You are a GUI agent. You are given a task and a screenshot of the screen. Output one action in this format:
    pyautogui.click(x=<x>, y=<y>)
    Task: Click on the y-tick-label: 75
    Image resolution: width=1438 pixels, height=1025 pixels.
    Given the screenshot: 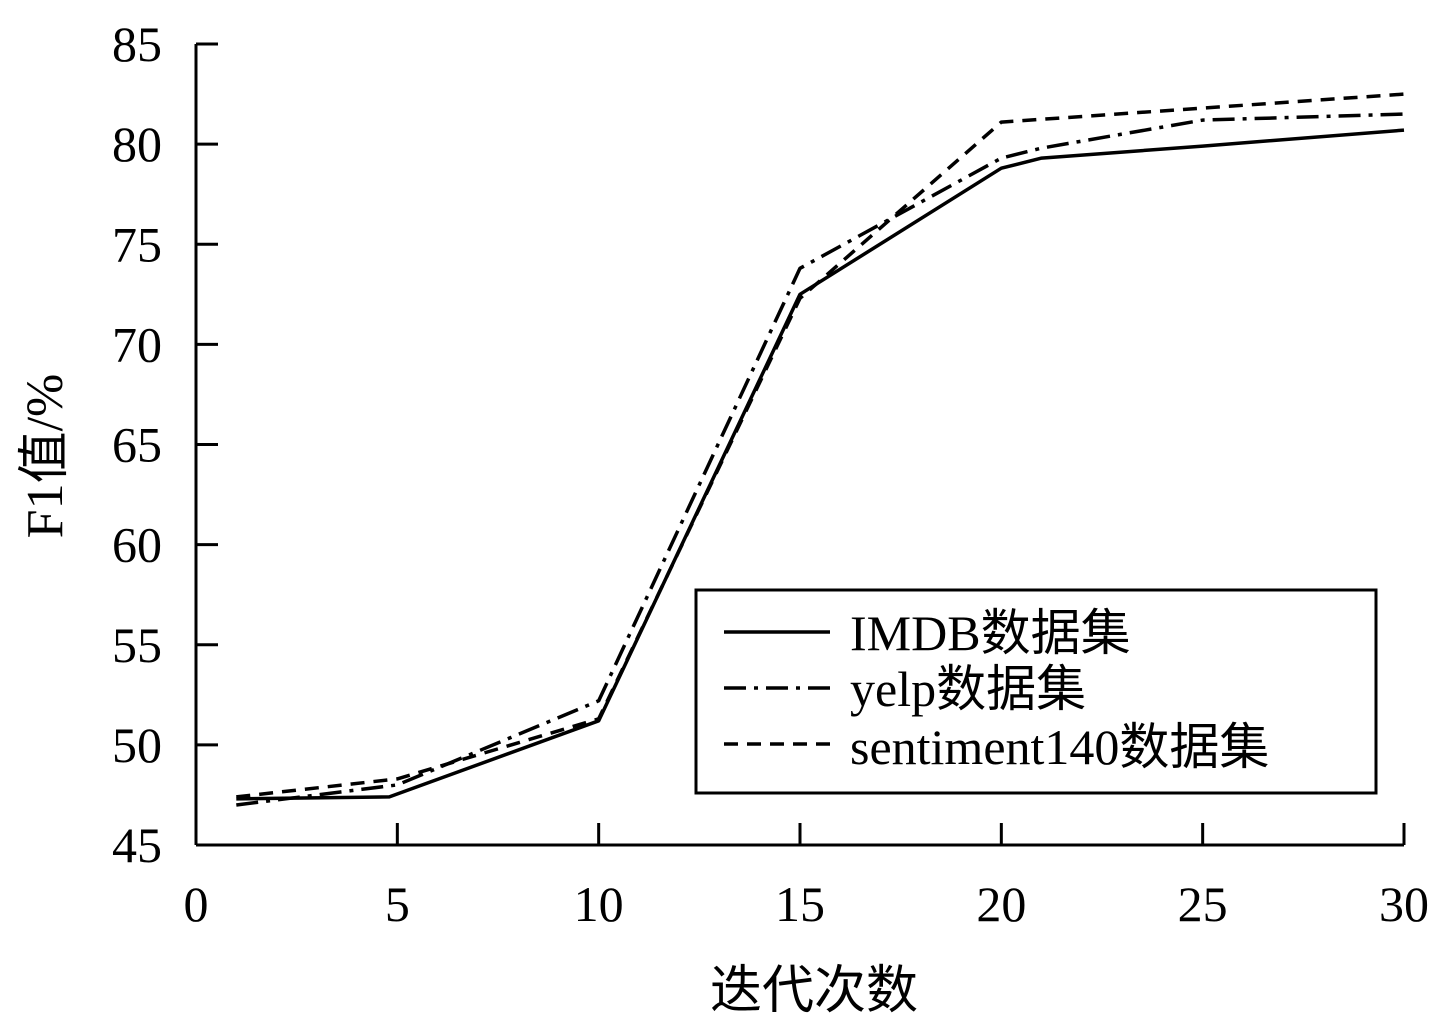 What is the action you would take?
    pyautogui.click(x=137, y=244)
    